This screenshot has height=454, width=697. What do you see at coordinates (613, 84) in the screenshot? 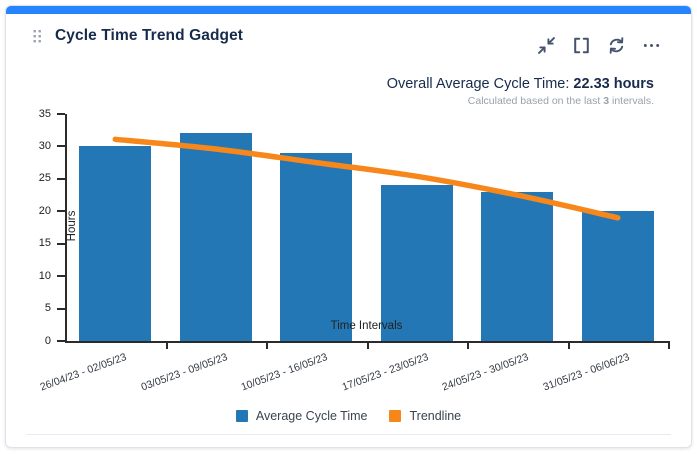
I see `summary-value: 22.33 hours` at bounding box center [613, 84].